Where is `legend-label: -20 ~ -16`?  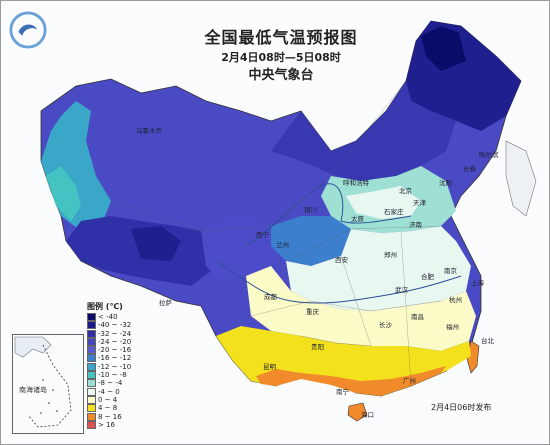 legend-label: -20 ~ -16 is located at coordinates (115, 350).